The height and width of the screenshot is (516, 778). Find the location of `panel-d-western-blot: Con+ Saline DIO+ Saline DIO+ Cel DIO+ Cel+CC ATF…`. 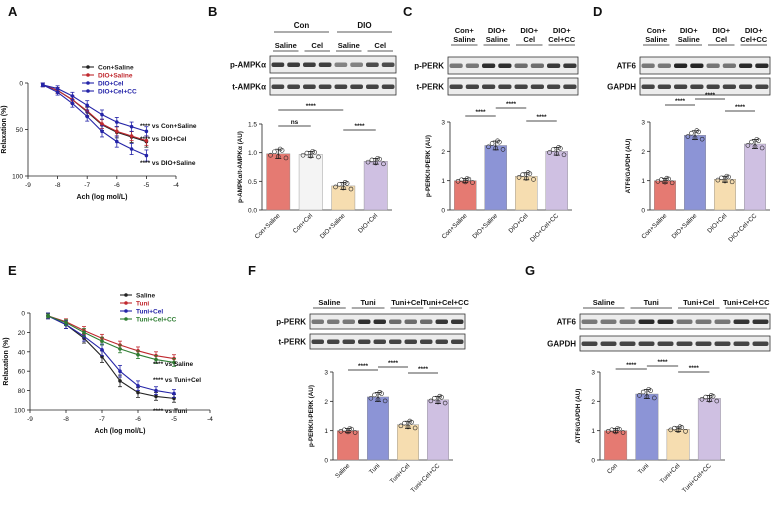

panel-d-western-blot: Con+ Saline DIO+ Saline DIO+ Cel DIO+ Cel+CC ATF… is located at coordinates (689, 61).